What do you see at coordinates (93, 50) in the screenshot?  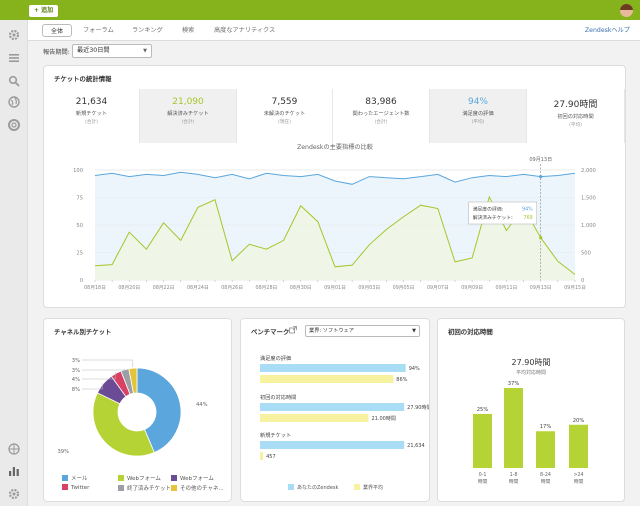 I see `report-period-value: 最近30日間` at bounding box center [93, 50].